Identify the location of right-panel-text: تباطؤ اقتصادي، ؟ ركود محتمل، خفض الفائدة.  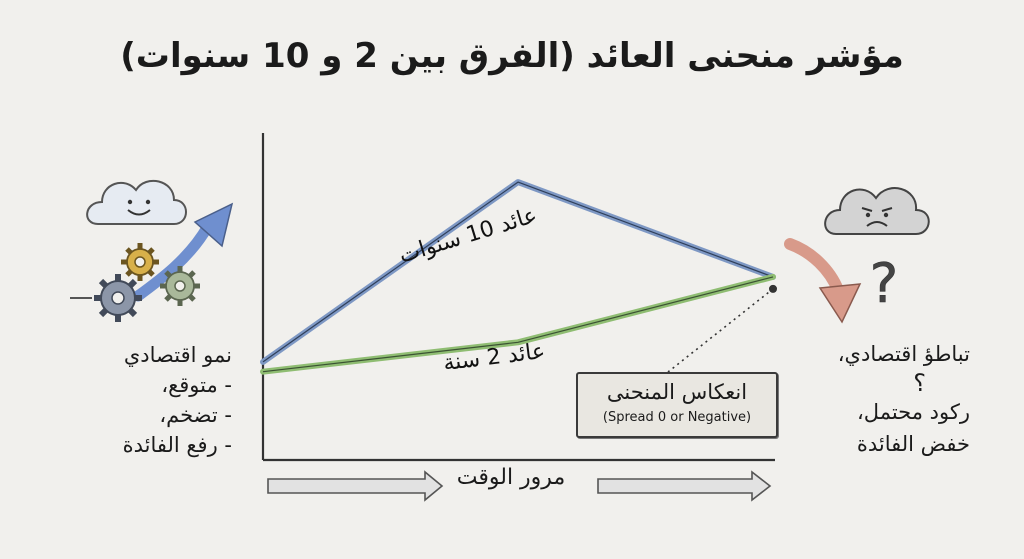
(881, 399).